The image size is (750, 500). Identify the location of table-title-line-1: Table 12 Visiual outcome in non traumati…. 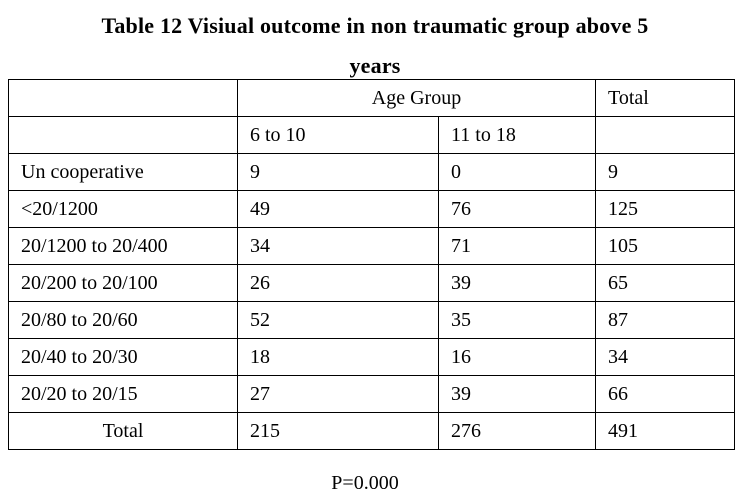
(375, 25).